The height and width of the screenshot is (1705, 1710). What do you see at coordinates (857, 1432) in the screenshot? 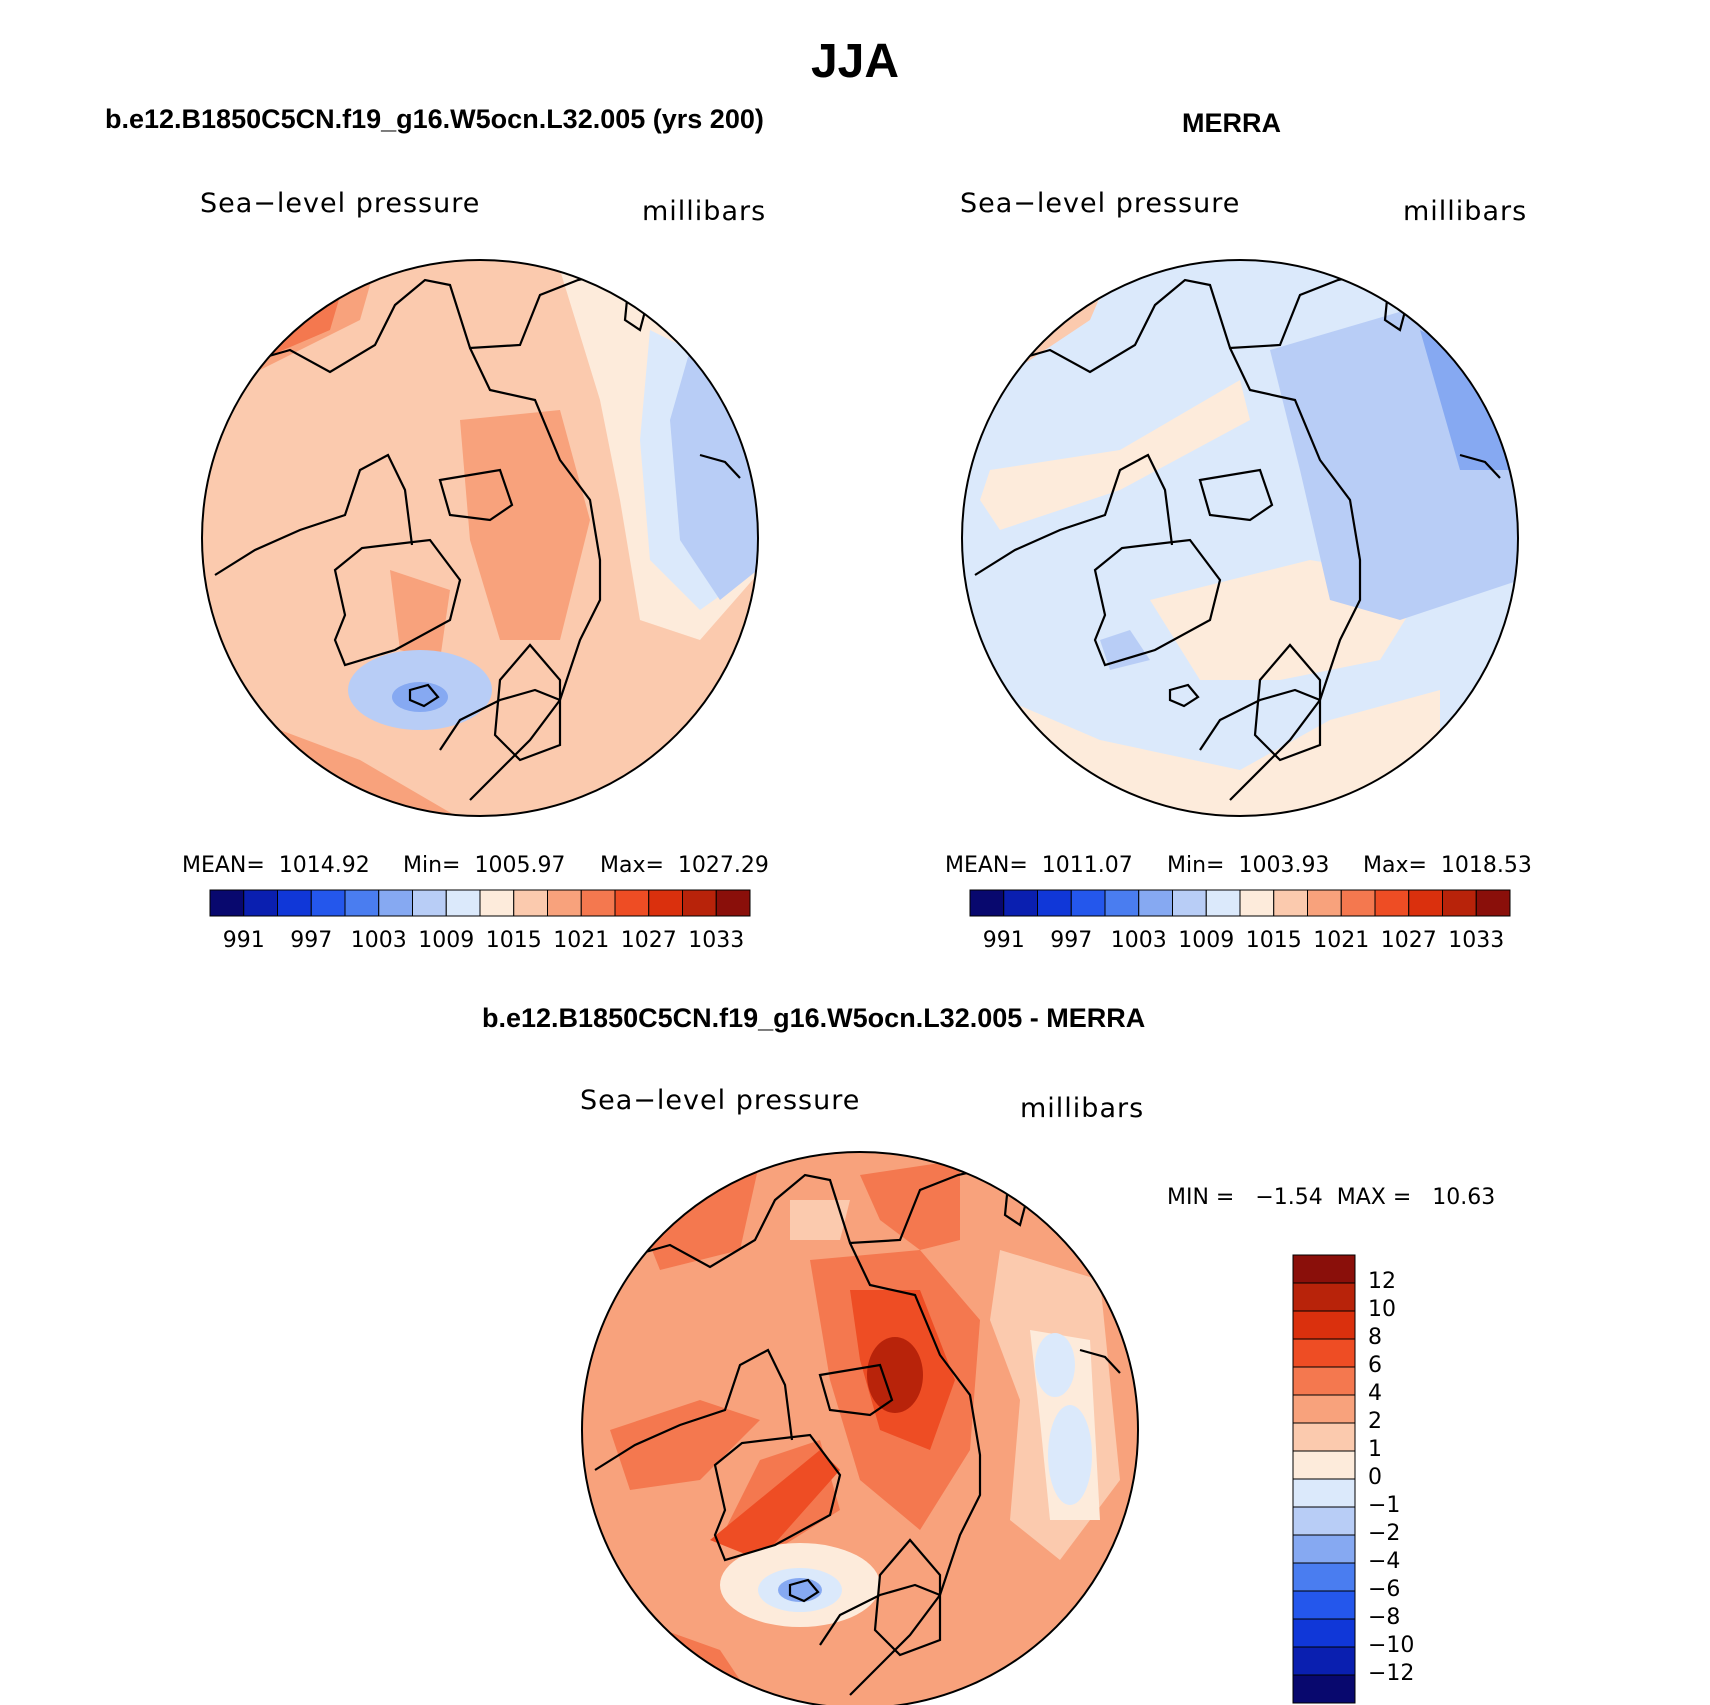
I see `diff-coastlines` at bounding box center [857, 1432].